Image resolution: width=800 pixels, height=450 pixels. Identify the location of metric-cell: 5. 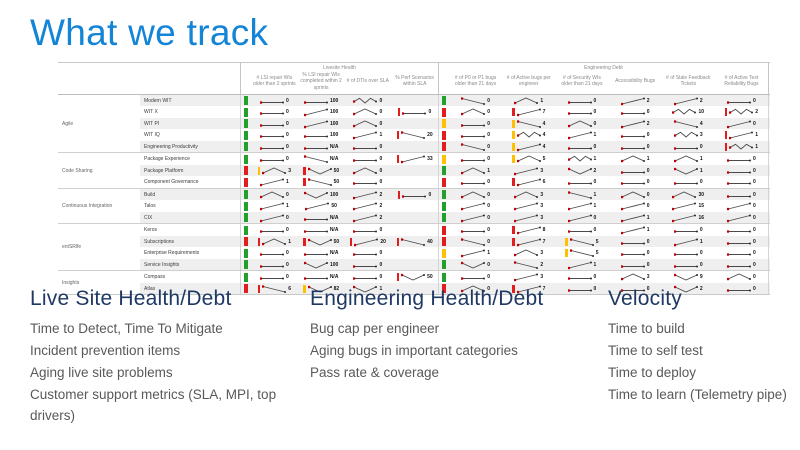
(581, 253).